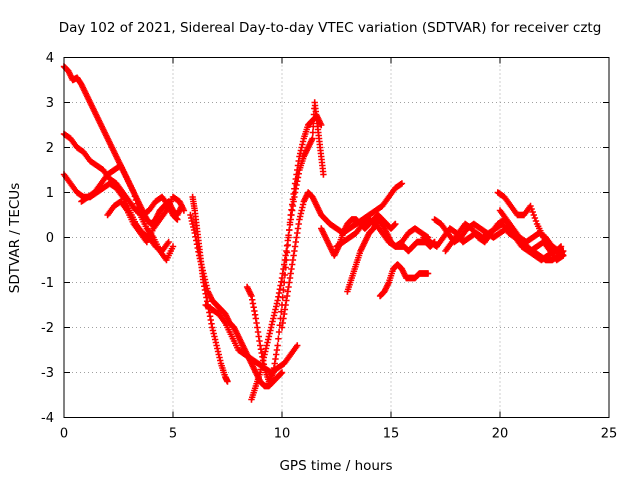  What do you see at coordinates (47, 373) in the screenshot?
I see `y-tick-label: -3` at bounding box center [47, 373].